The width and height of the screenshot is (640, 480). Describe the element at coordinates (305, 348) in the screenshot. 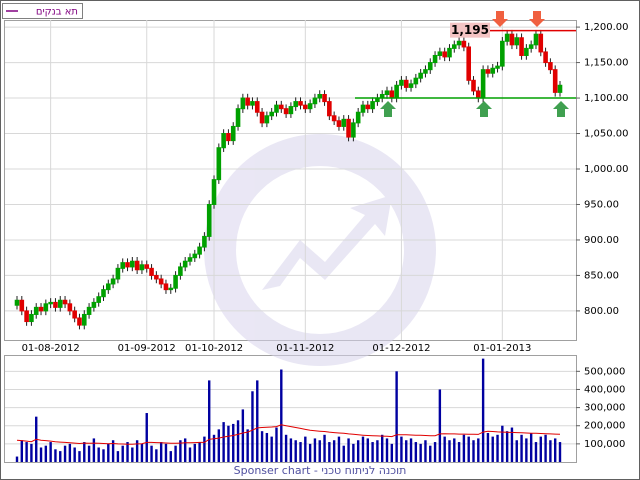

I see `x-tick-label: 01-11-2012` at that location.